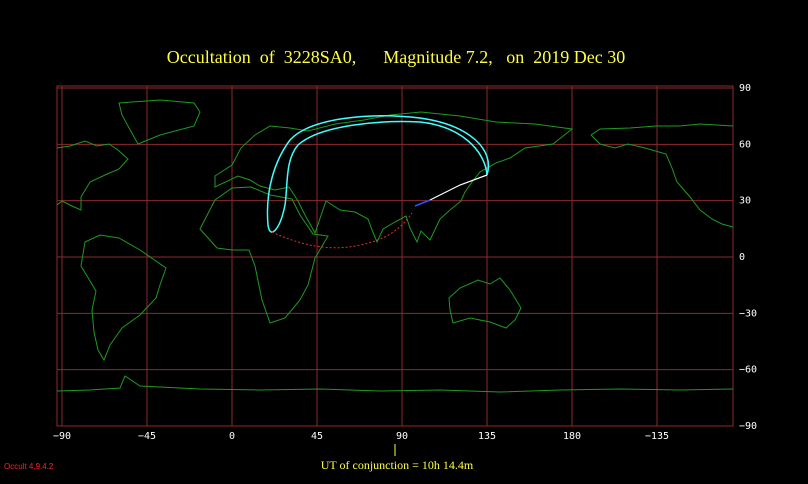 The image size is (808, 484). What do you see at coordinates (487, 436) in the screenshot?
I see `x-tick-label: 135` at bounding box center [487, 436].